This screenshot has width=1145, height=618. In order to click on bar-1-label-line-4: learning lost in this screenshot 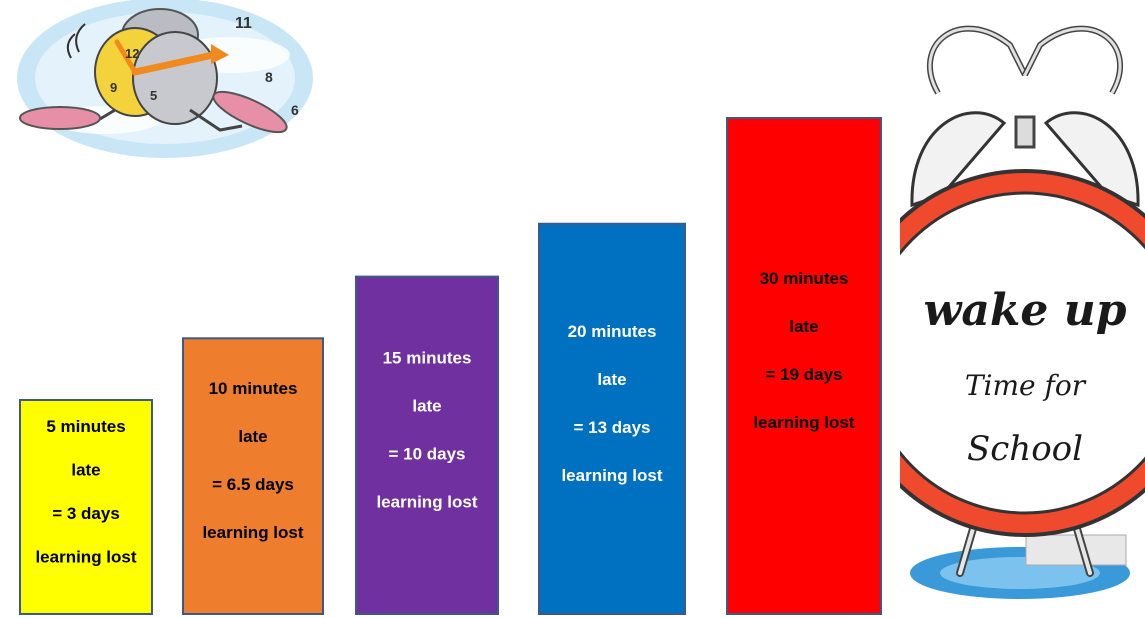, I will do `click(85, 556)`.